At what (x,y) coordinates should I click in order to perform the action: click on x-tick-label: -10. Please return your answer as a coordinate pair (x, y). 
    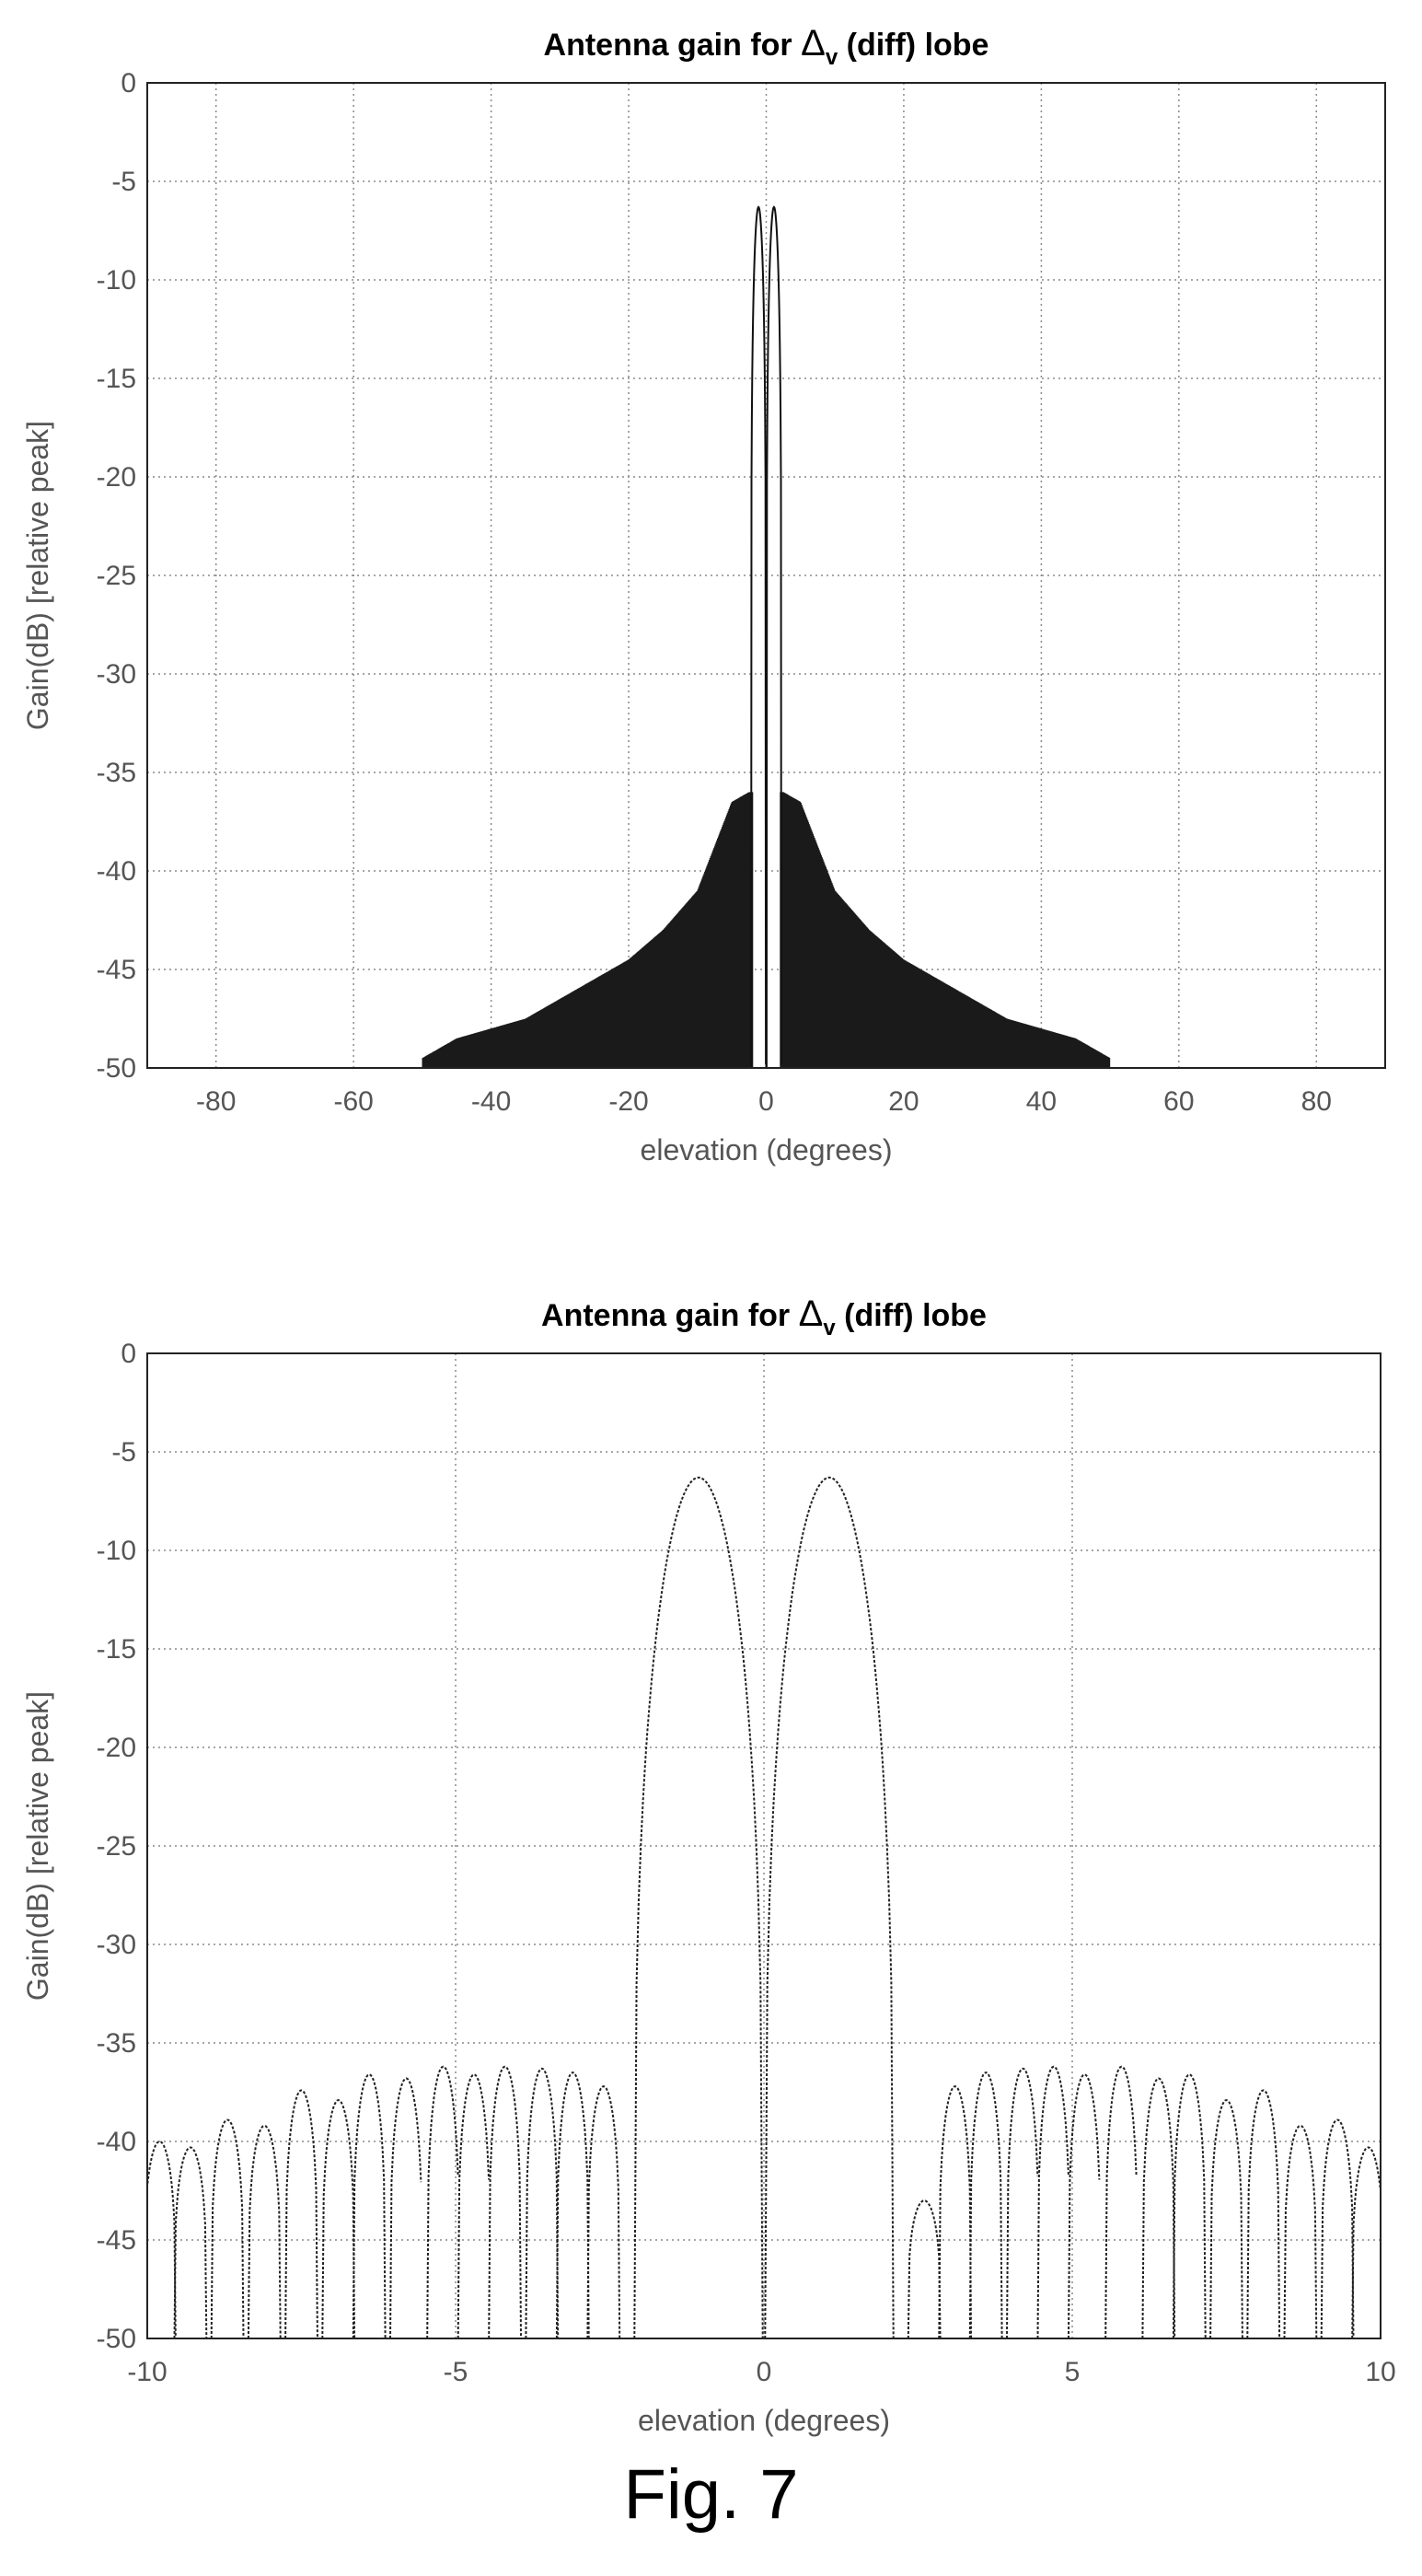
    Looking at the image, I should click on (147, 2372).